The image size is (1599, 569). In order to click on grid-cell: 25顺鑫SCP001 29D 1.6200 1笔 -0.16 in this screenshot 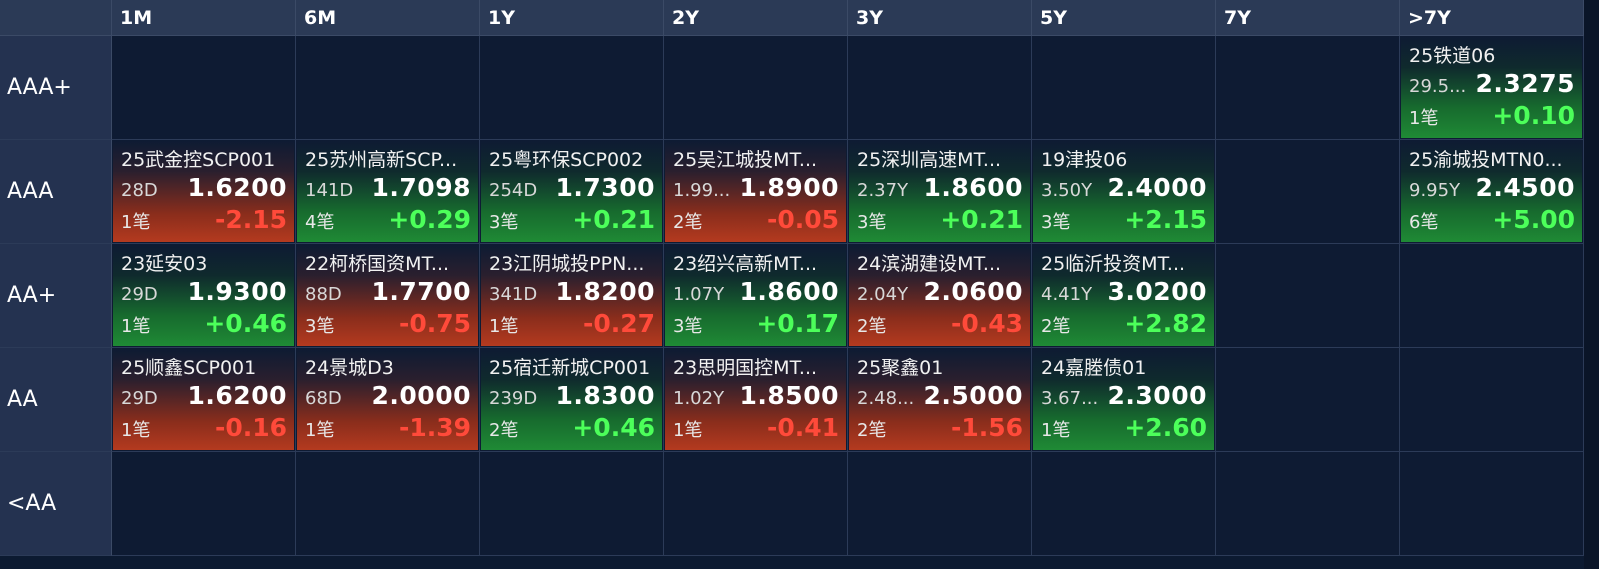, I will do `click(204, 400)`.